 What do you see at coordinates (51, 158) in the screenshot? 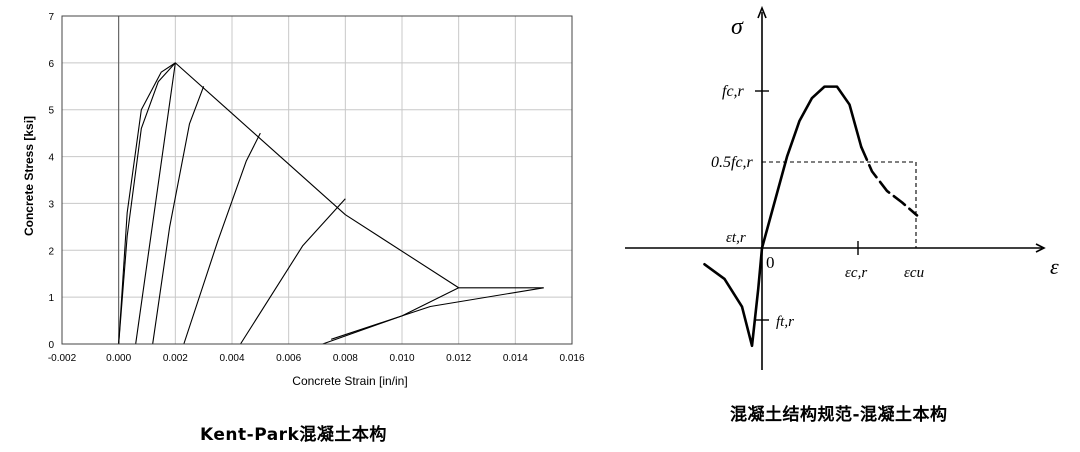
I see `y-tick-label: 4` at bounding box center [51, 158].